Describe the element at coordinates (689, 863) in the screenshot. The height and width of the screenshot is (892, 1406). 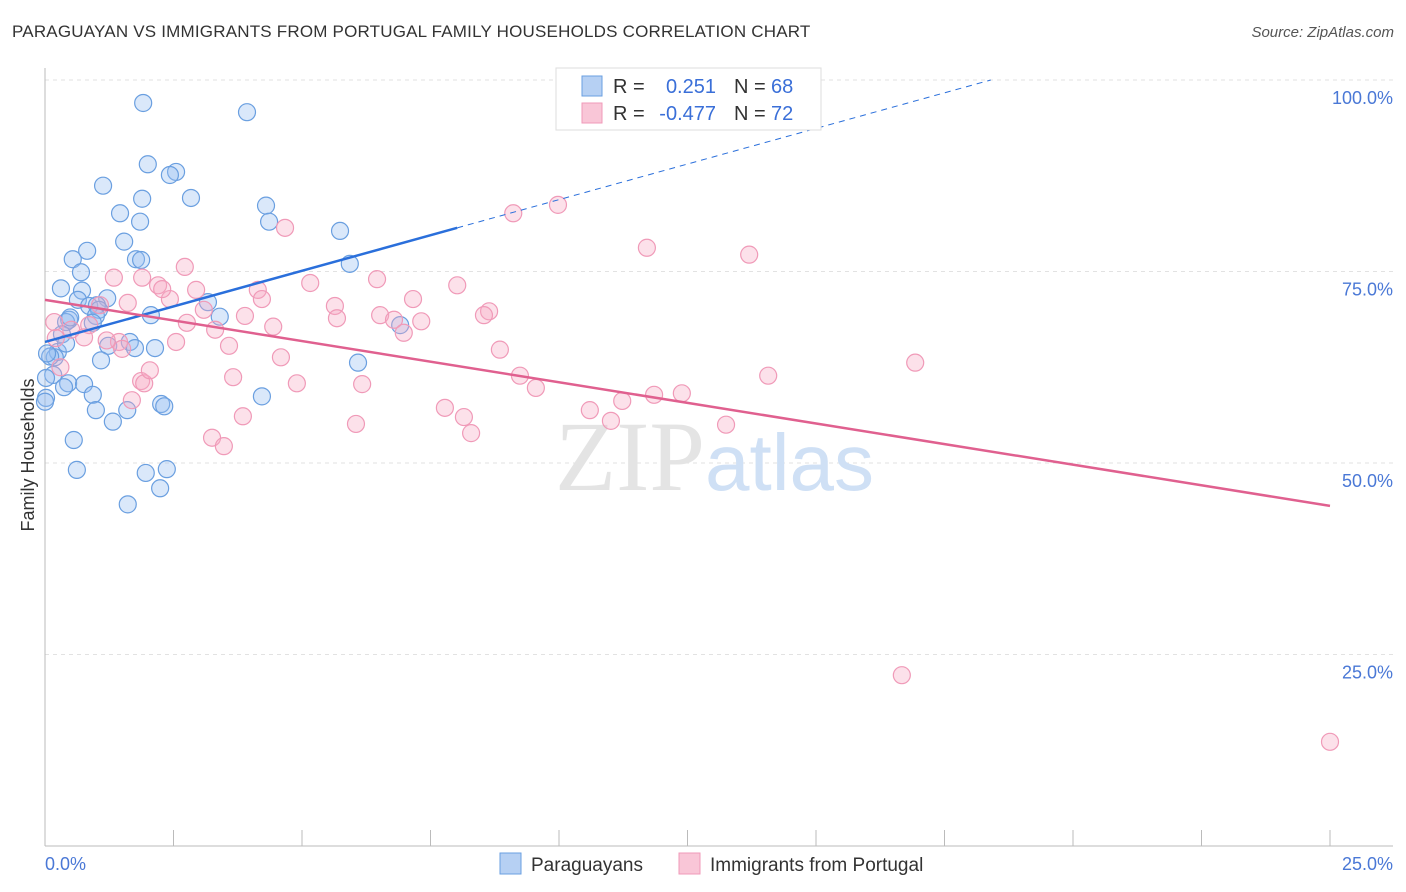
I see `bottom-legend-swatch-pink` at that location.